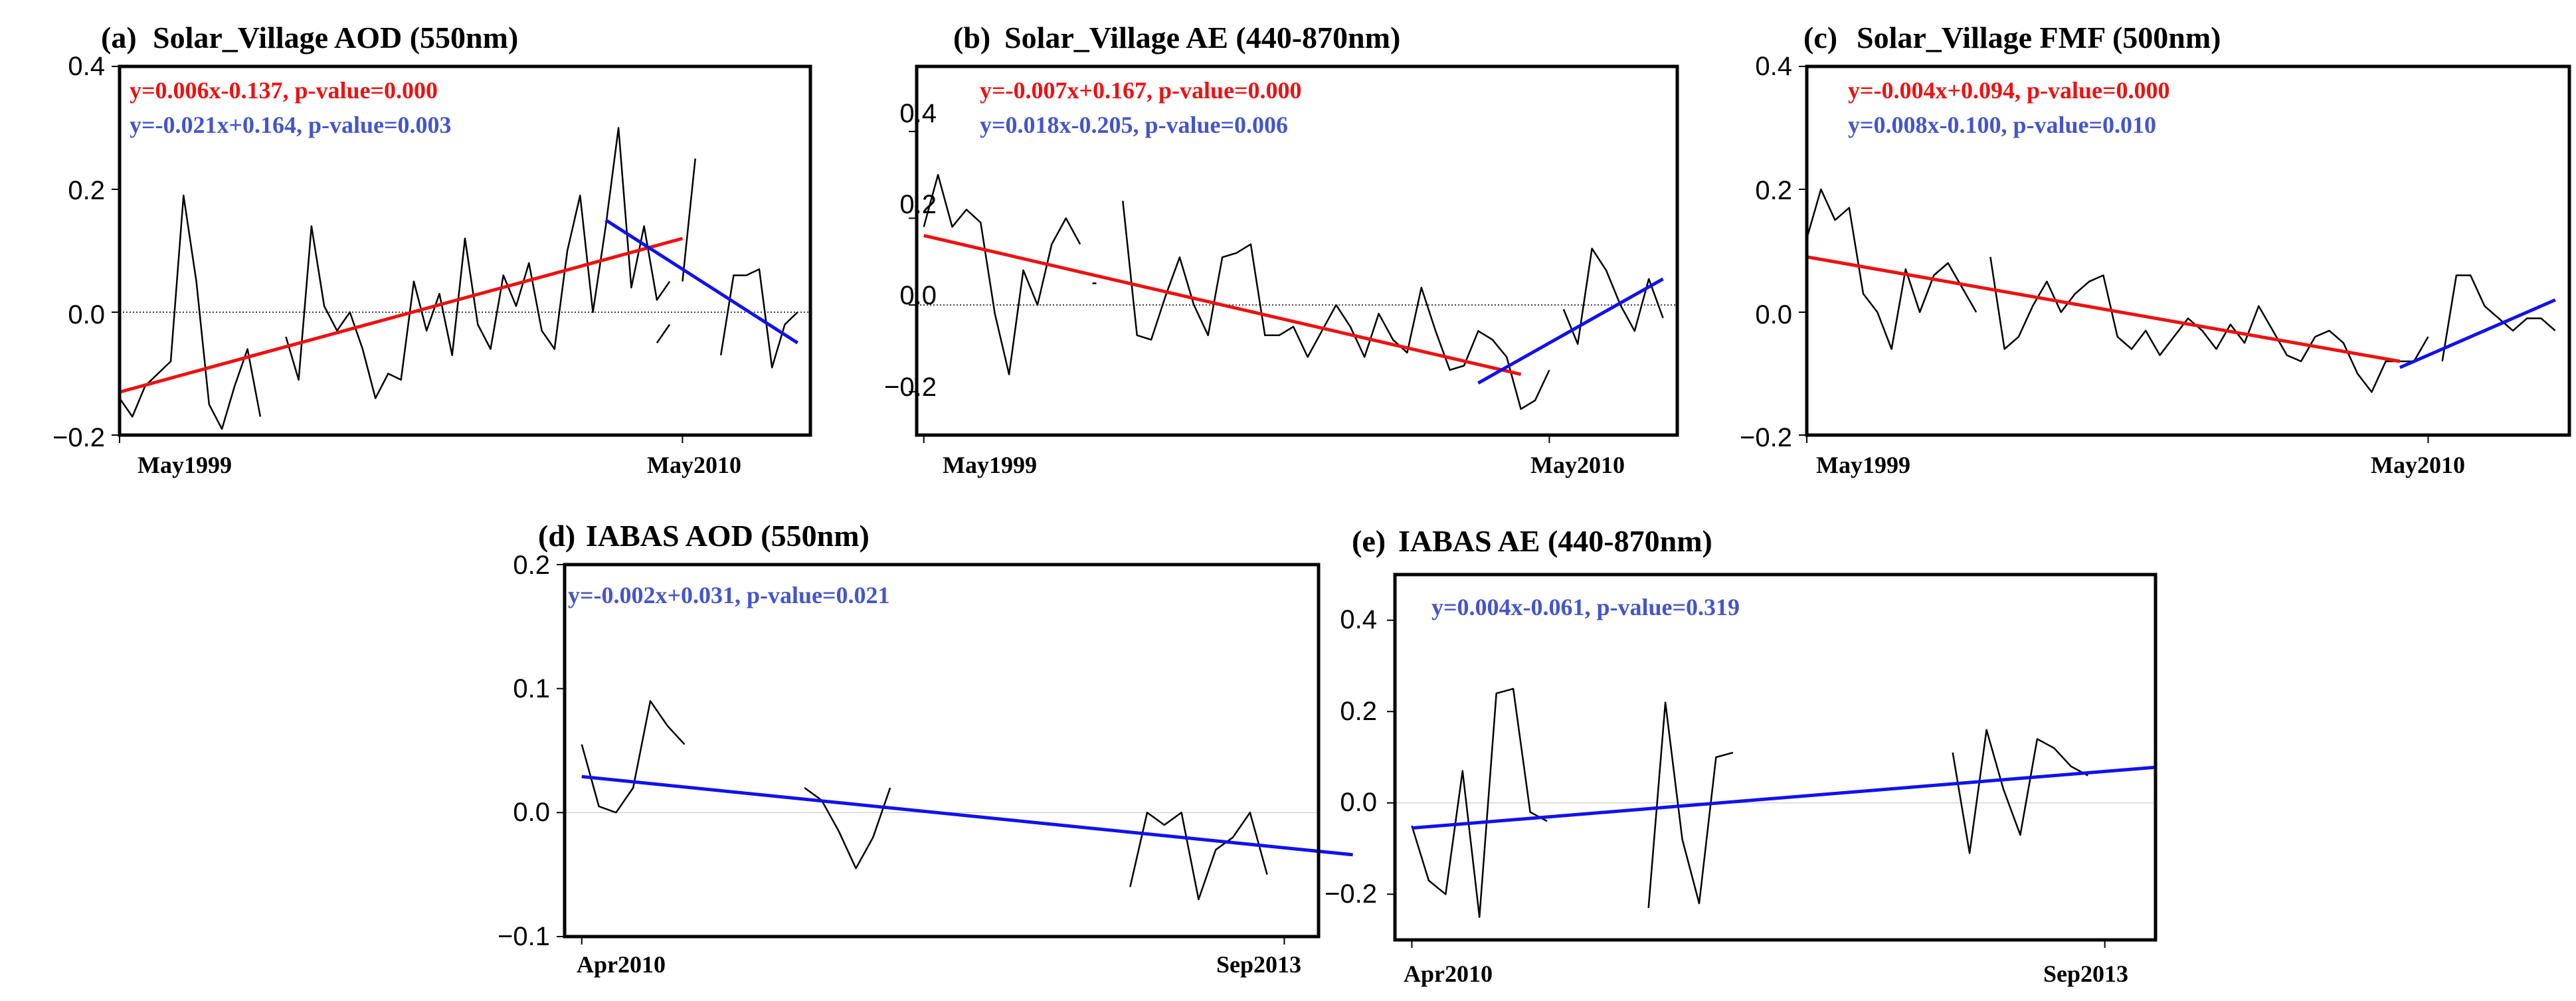  I want to click on panel-c-equation-label: y=-0.004x+0.094, p-value=0.000, so click(2009, 90).